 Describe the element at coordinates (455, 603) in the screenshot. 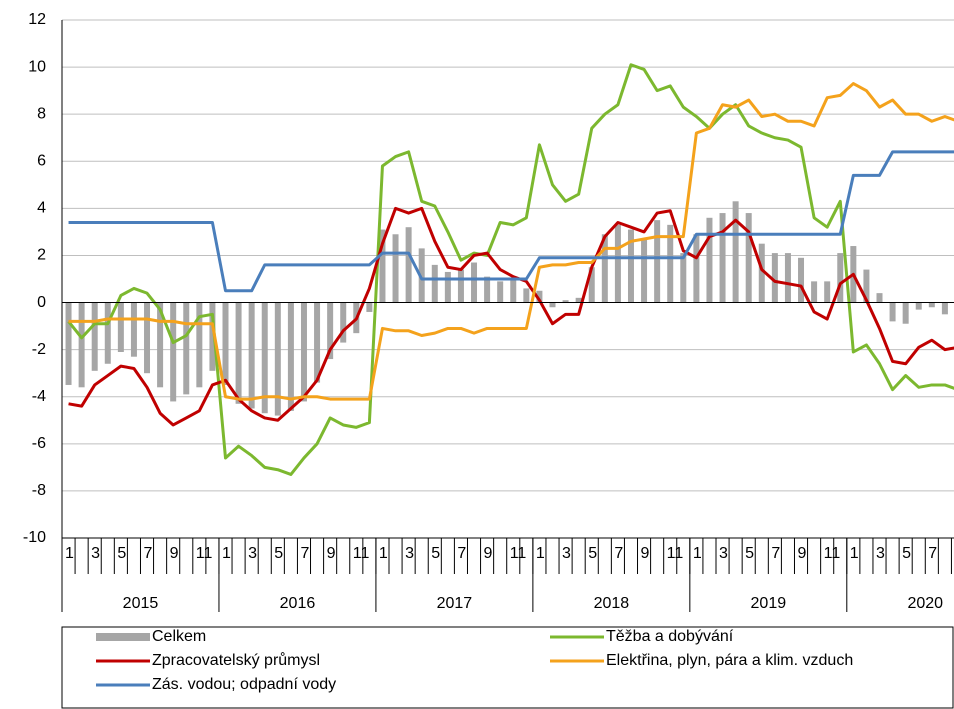

I see `year-label: 2017` at that location.